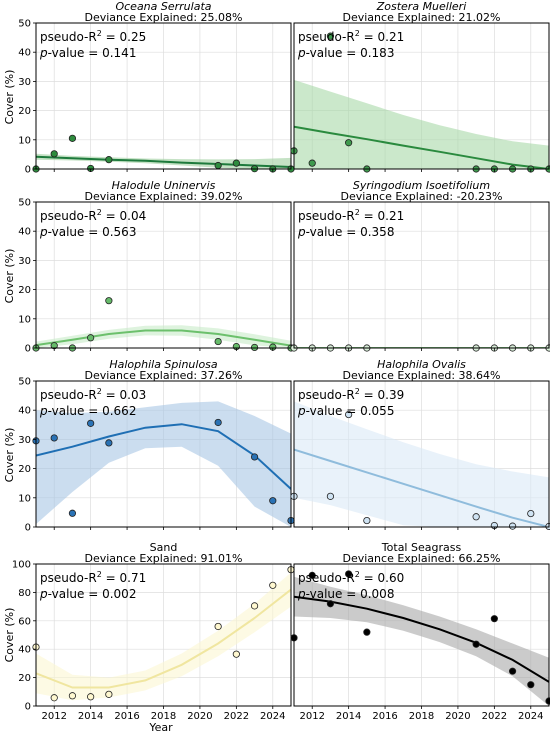 The height and width of the screenshot is (733, 550). I want to click on pseudo-r2-text: pseudo-R2 = 0.21, so click(351, 36).